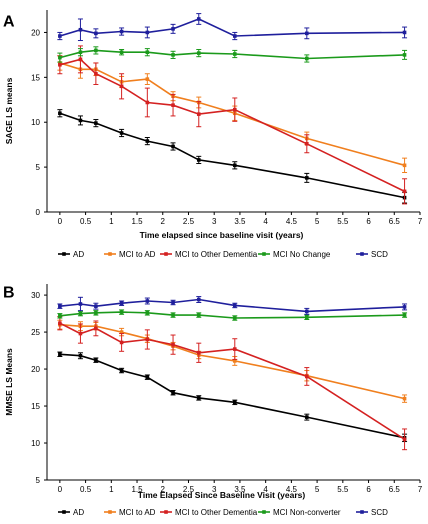 Image resolution: width=428 pixels, height=524 pixels. Describe the element at coordinates (302, 254) in the screenshot. I see `legend-label: MCI No Change` at that location.